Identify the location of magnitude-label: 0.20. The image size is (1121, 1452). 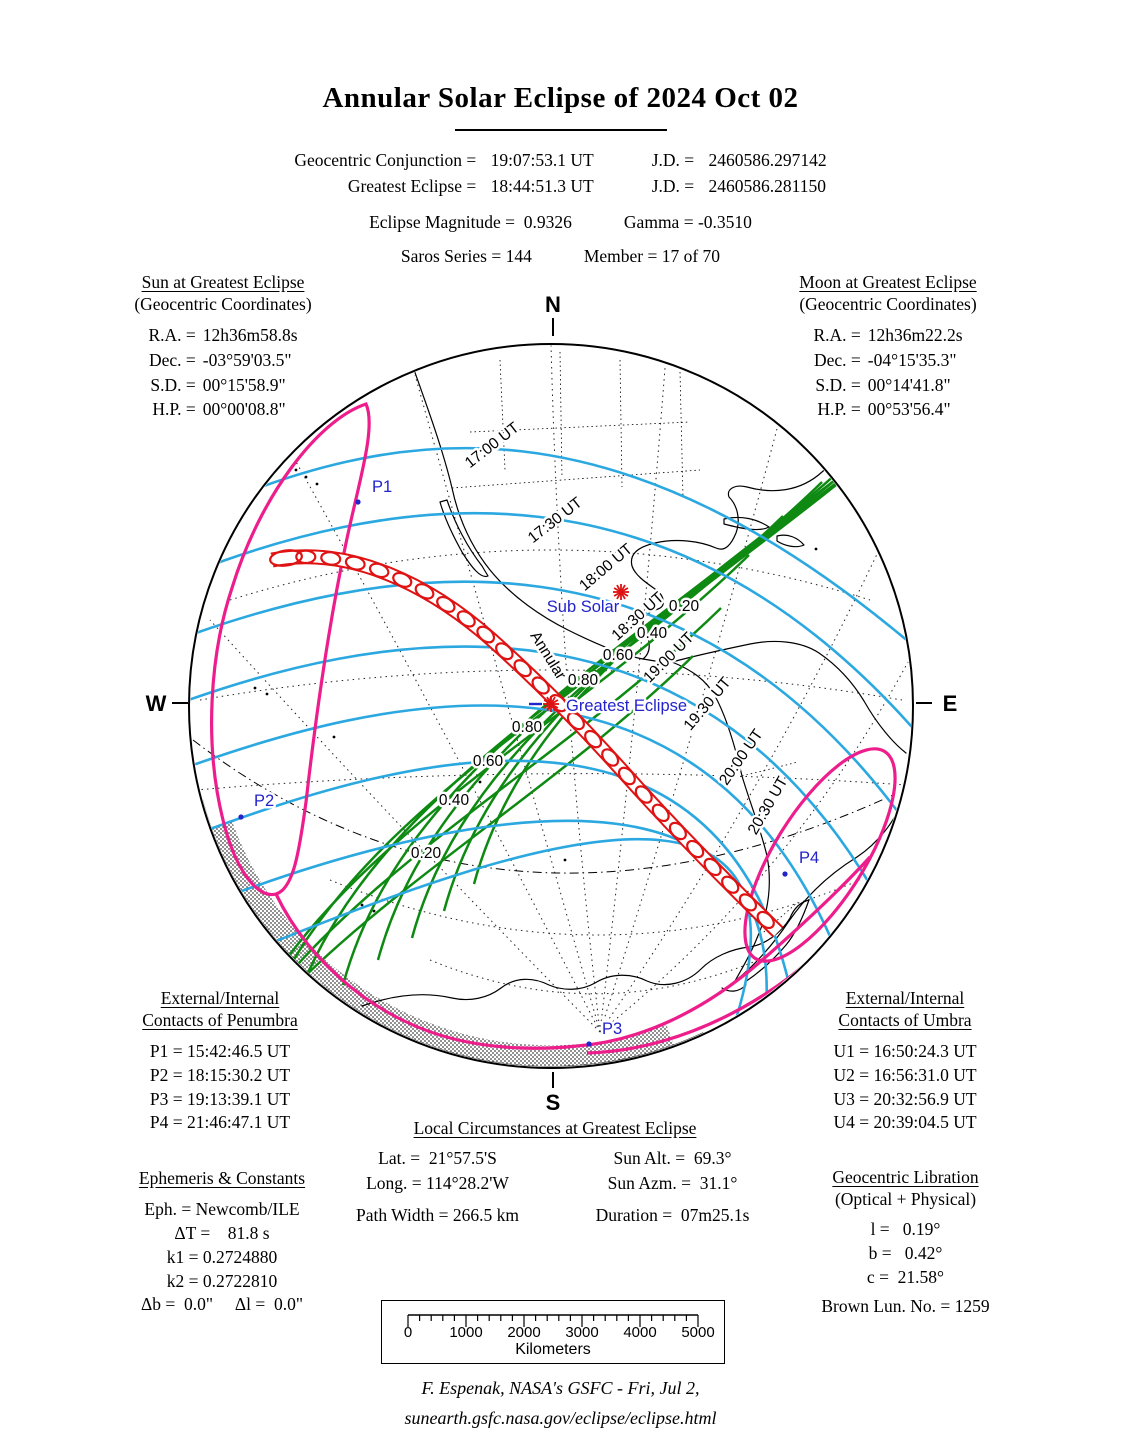
(684, 606).